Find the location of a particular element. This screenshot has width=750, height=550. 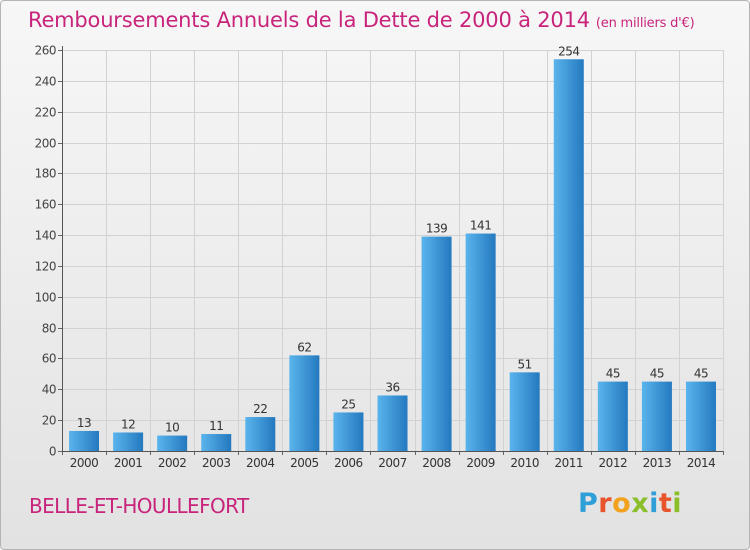

y-tick-label: 240 is located at coordinates (45, 82).